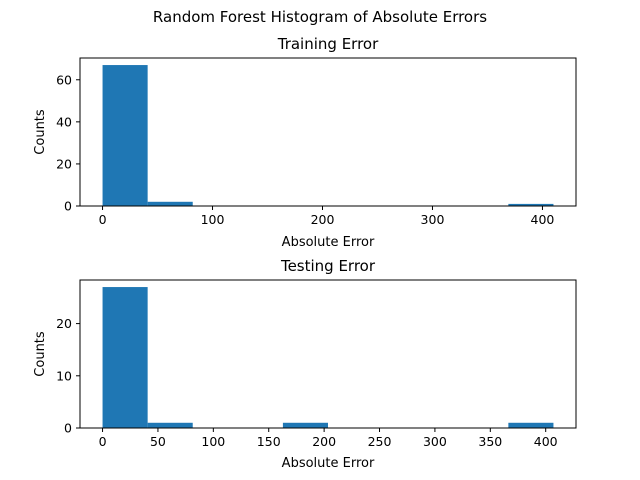 This screenshot has width=640, height=480. What do you see at coordinates (213, 441) in the screenshot?
I see `testing-error-x-tick-label-100: 100` at bounding box center [213, 441].